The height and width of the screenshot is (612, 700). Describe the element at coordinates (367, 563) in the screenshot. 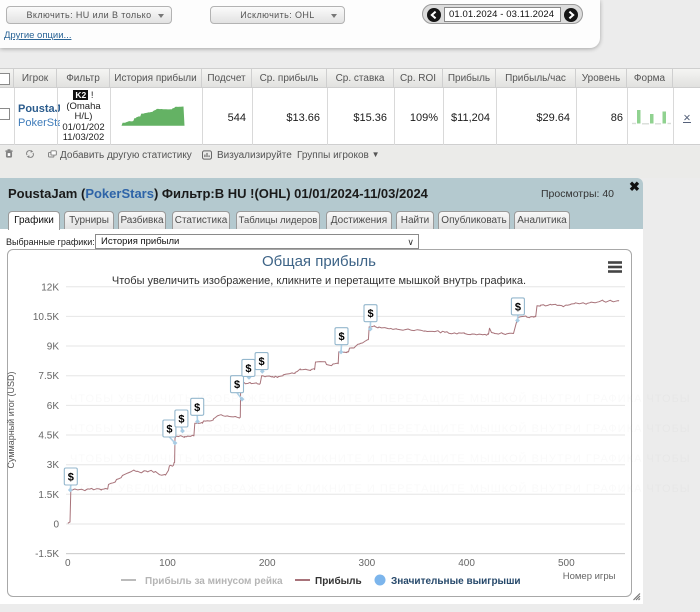

I see `svg-text: 300` at that location.